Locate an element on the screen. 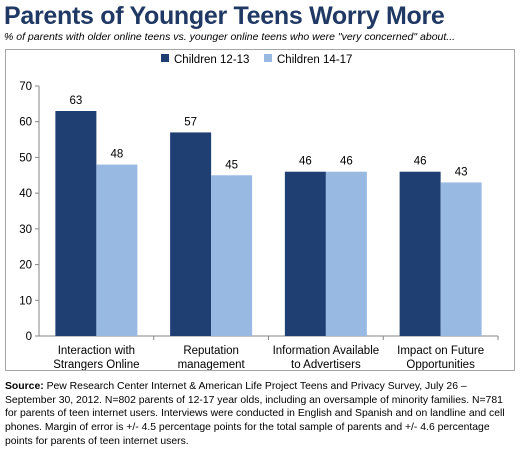  source-label: Source: is located at coordinates (24, 386).